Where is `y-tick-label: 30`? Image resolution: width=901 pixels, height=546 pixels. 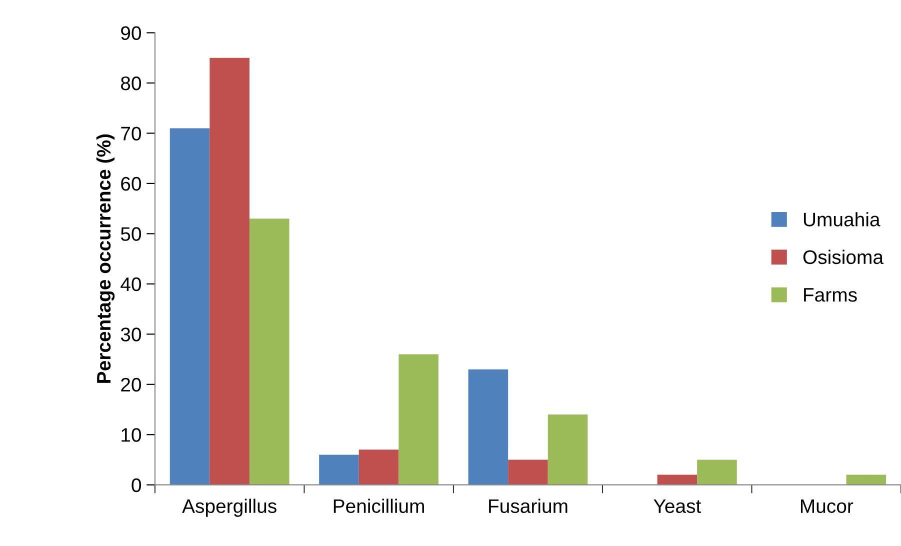
y-tick-label: 30 is located at coordinates (131, 335).